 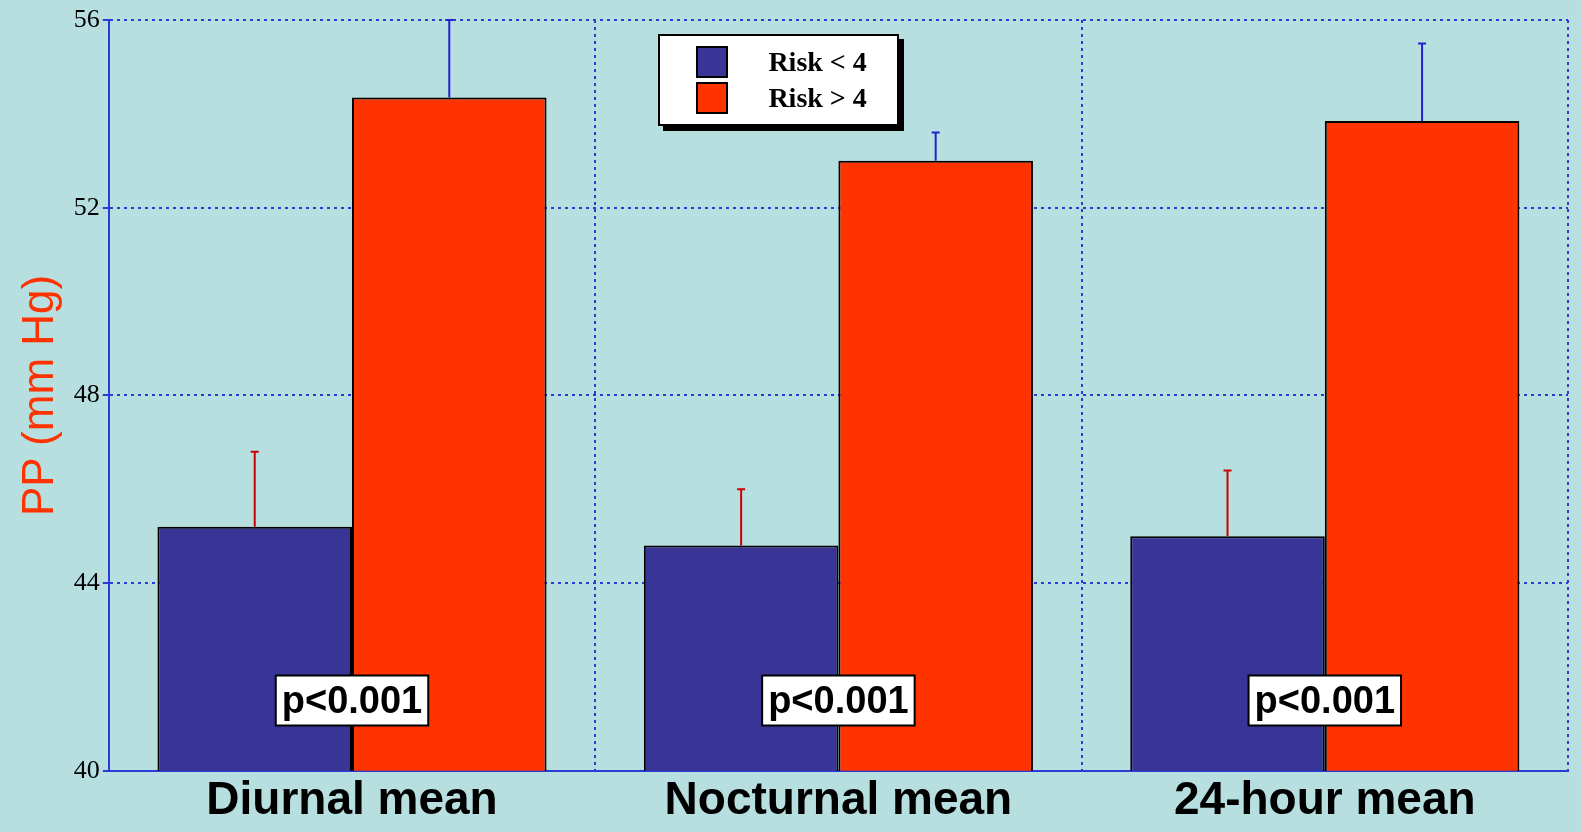 What do you see at coordinates (86, 769) in the screenshot?
I see `y-tick-label: 40` at bounding box center [86, 769].